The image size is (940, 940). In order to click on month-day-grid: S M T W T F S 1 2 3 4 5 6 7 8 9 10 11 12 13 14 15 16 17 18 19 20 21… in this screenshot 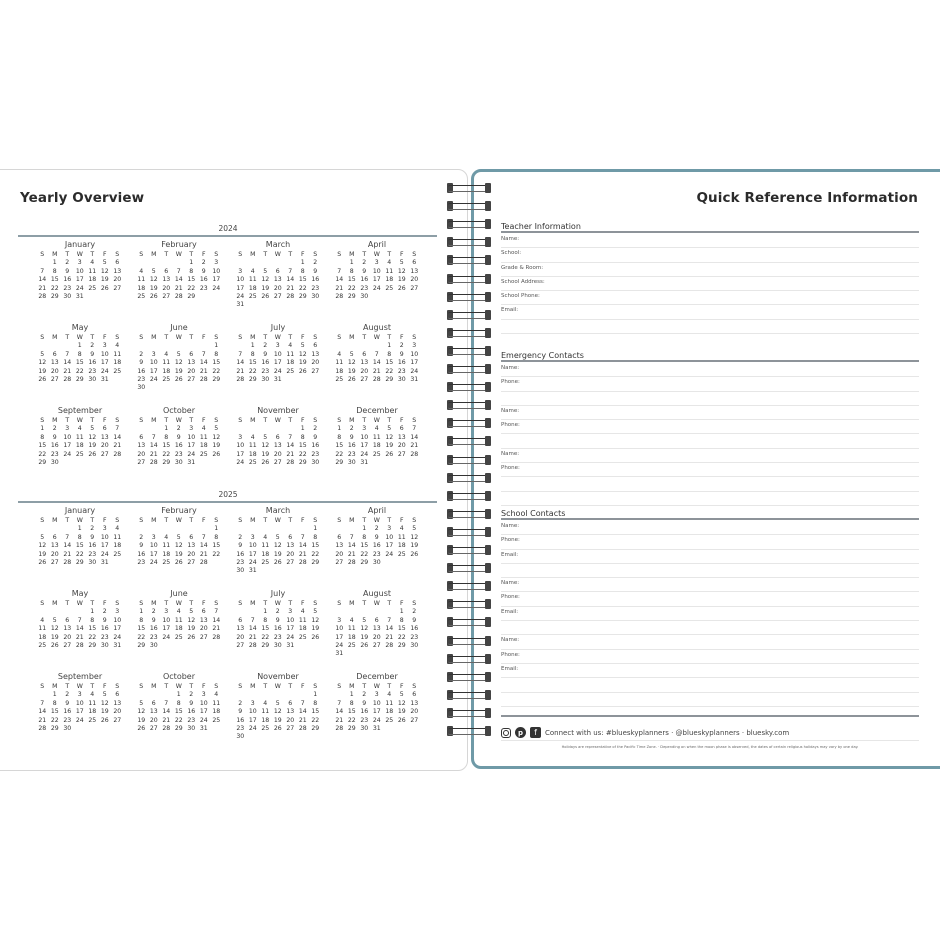, I will do `click(80, 708)`.